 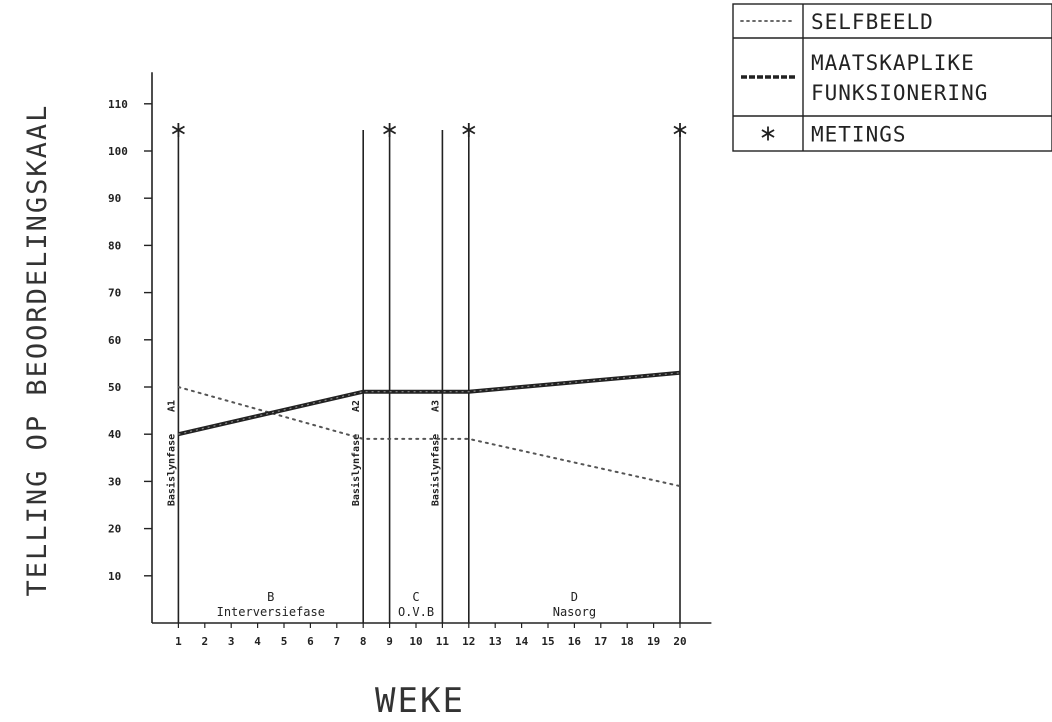 I want to click on y-tick-label: 40, so click(x=114, y=434).